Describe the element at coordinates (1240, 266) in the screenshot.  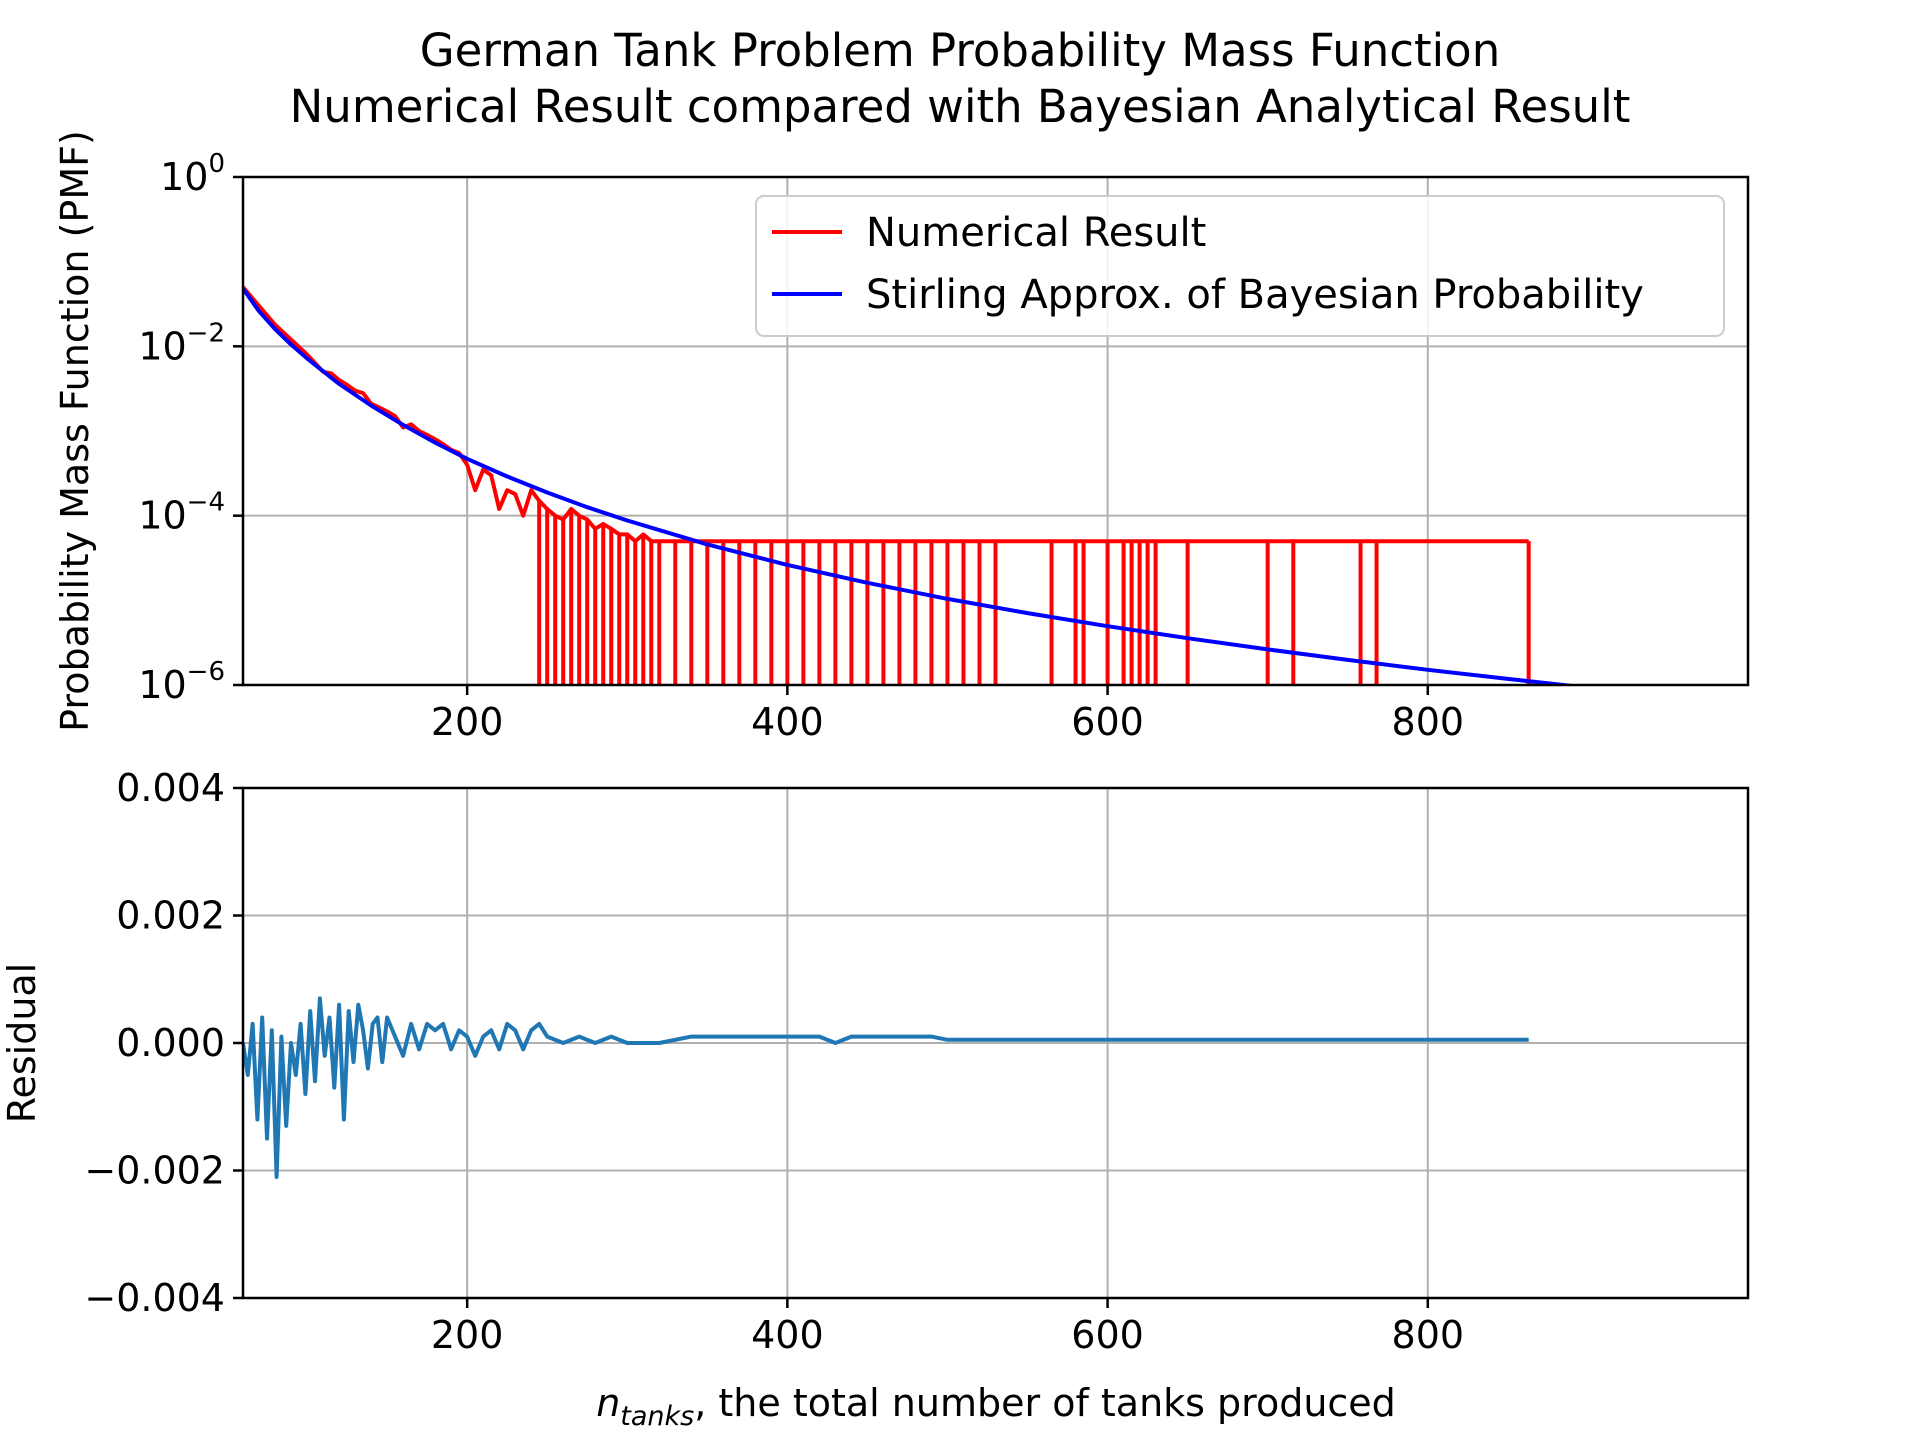
I see `legend` at that location.